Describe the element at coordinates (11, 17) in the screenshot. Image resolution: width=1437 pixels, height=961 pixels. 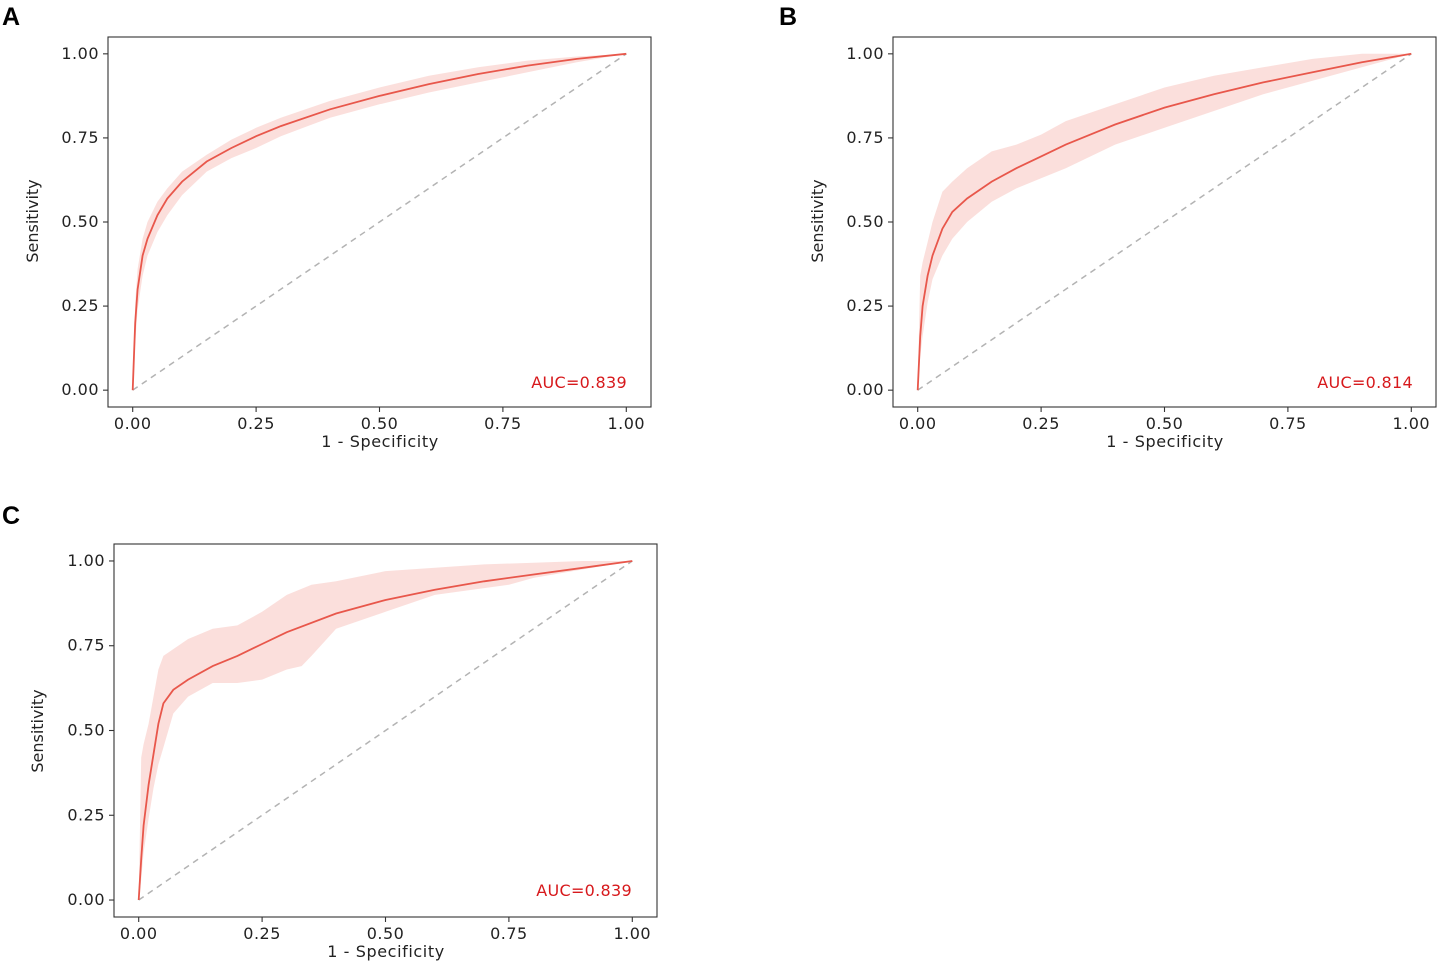
I see `panel-letter-a: A` at that location.